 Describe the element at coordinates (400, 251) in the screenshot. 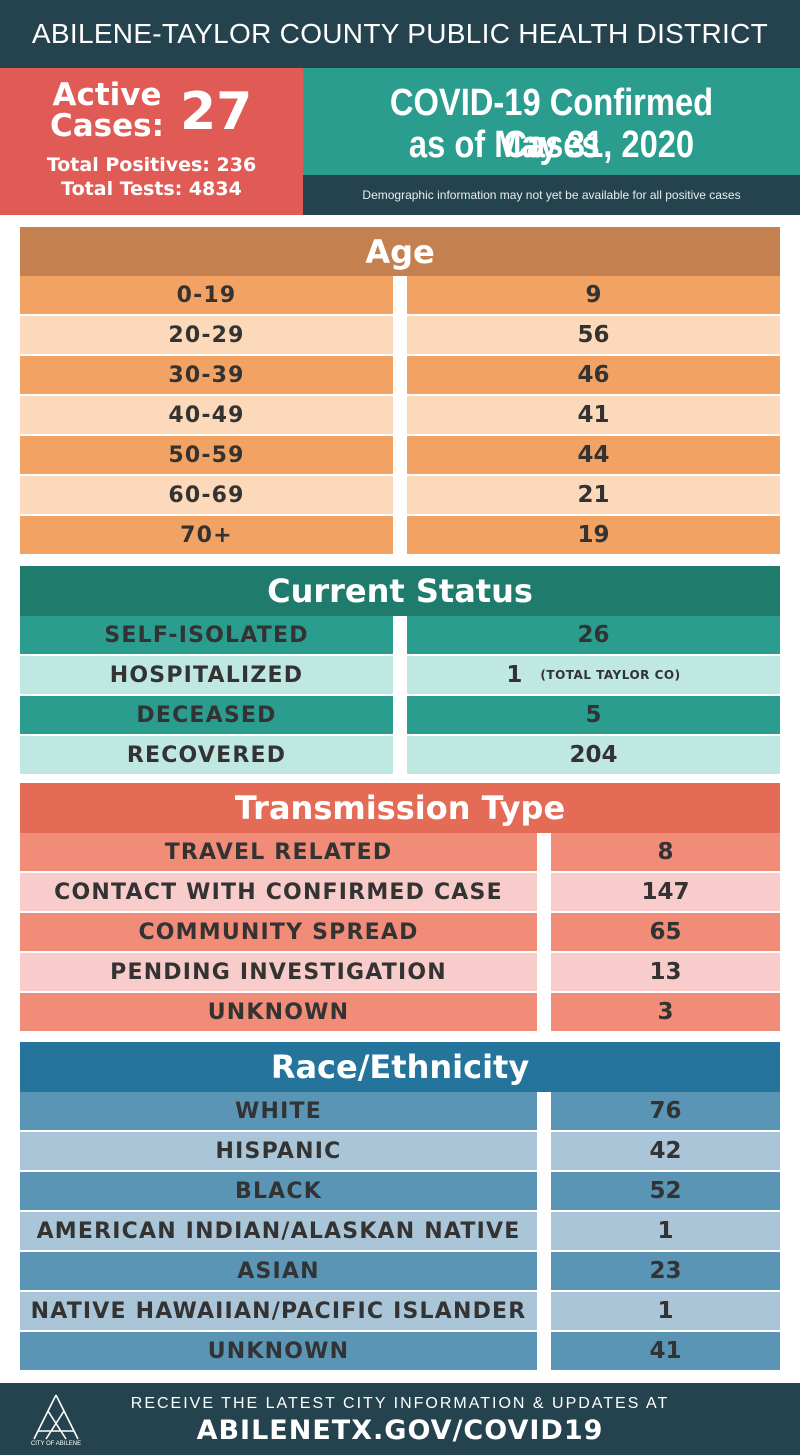

I see `section-title-age: Age` at that location.